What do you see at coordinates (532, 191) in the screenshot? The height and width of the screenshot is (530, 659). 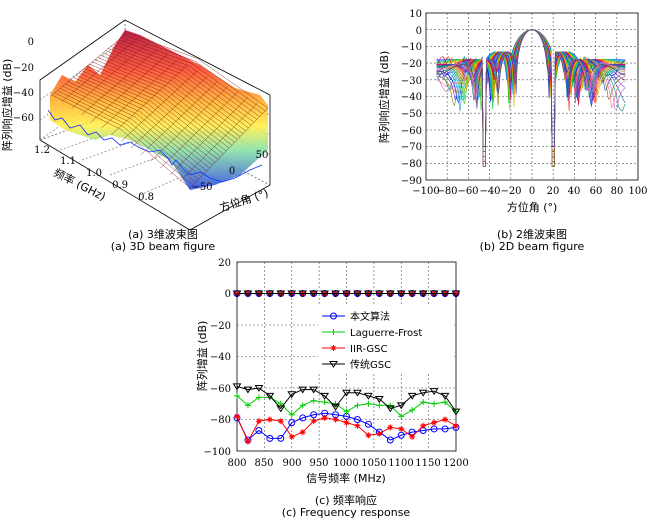 I see `b-xtick-5: 0` at bounding box center [532, 191].